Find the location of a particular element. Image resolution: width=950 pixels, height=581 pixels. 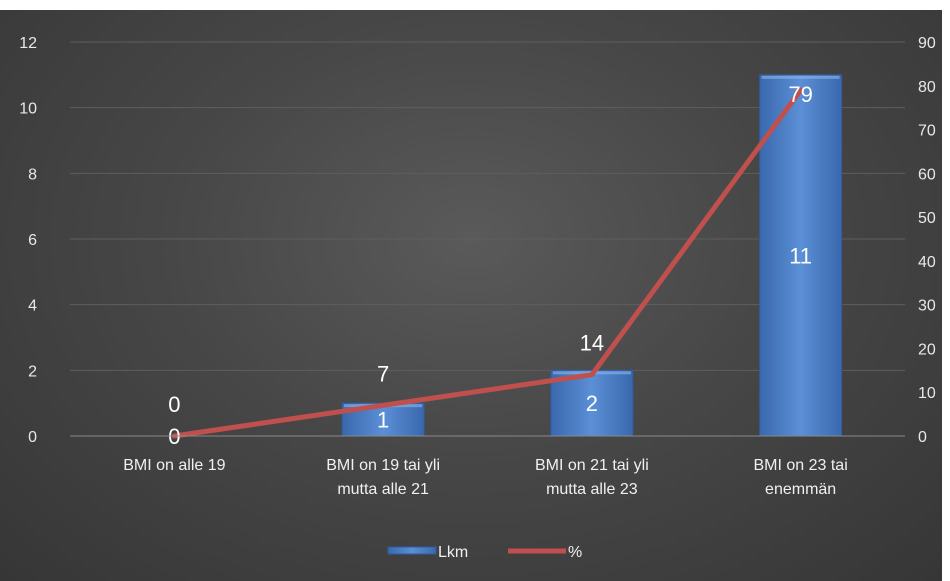

x-category-label-line: BMI on 23 tai is located at coordinates (800, 465).